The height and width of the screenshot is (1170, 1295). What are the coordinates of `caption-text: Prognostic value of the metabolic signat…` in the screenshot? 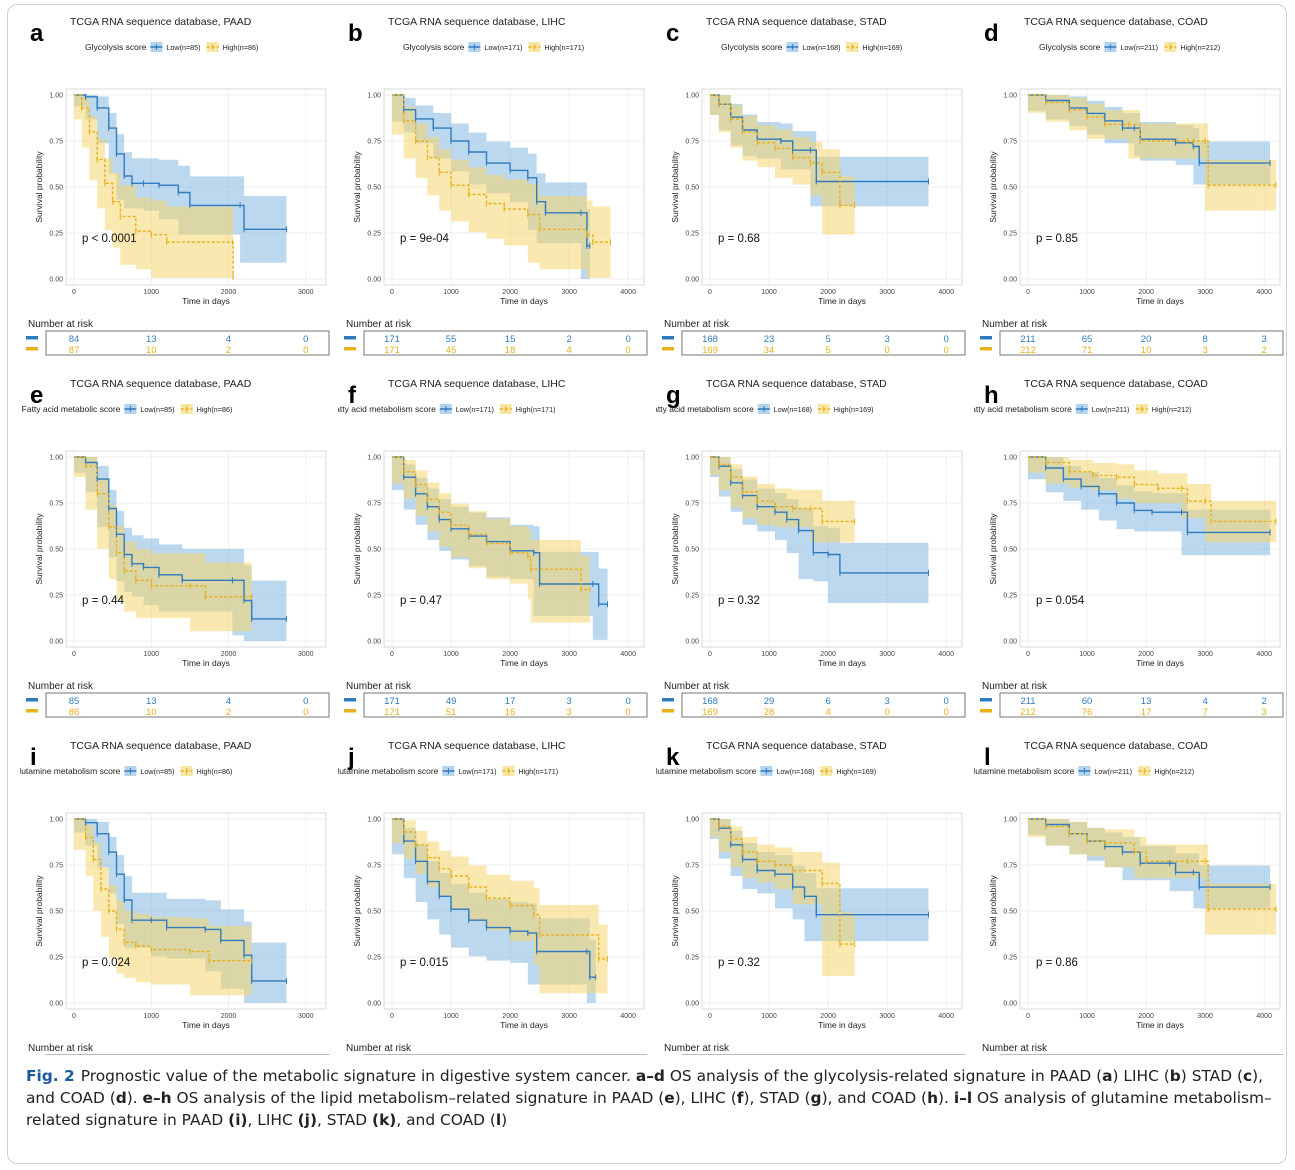 It's located at (649, 1098).